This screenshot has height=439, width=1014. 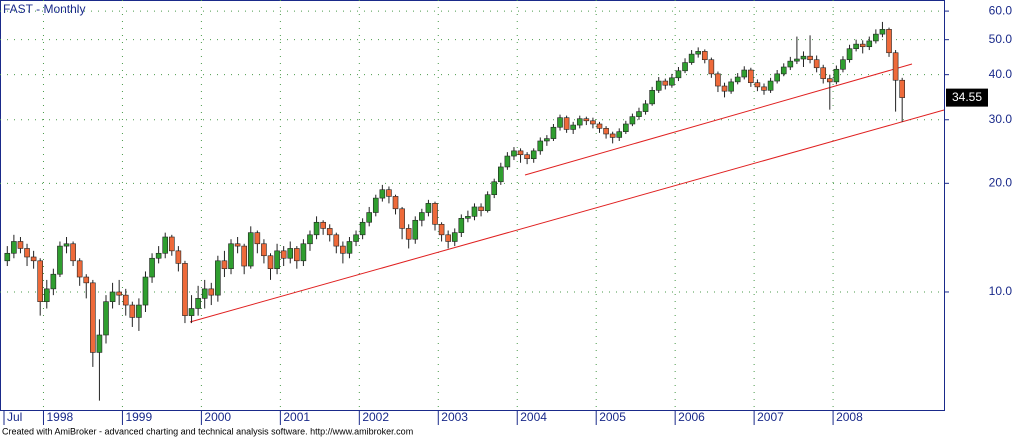 I want to click on y-tick-label: 20.0, so click(x=1001, y=182).